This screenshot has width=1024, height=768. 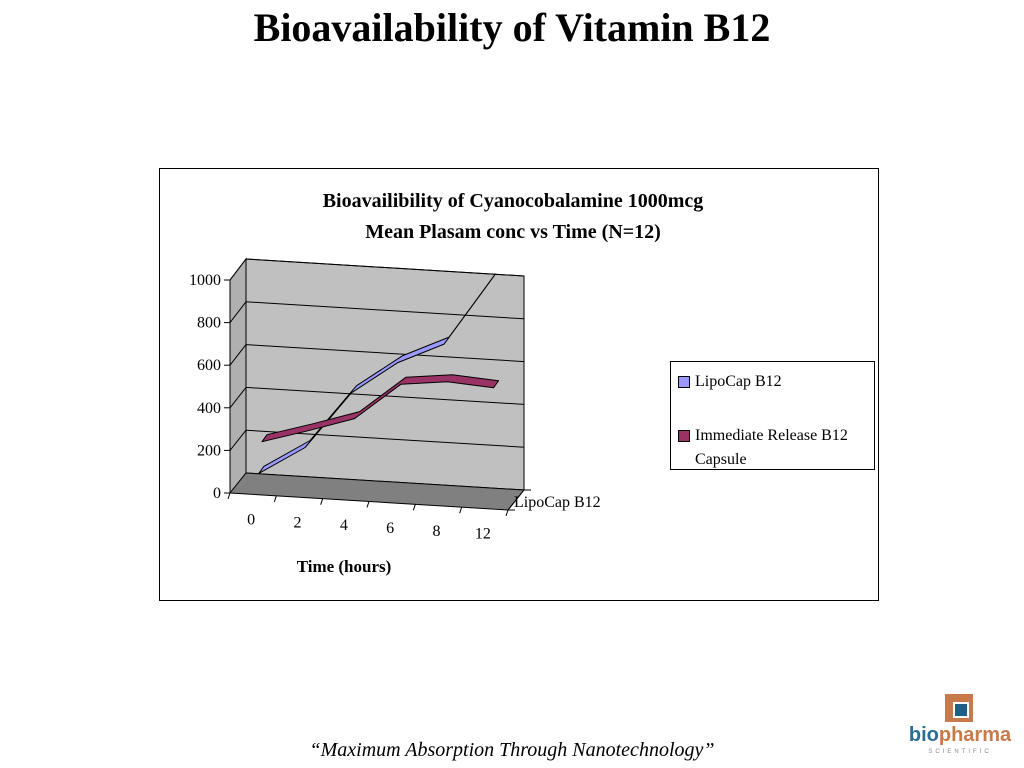 I want to click on biopharma-logo: biopharma SCIENTIFIC, so click(x=960, y=727).